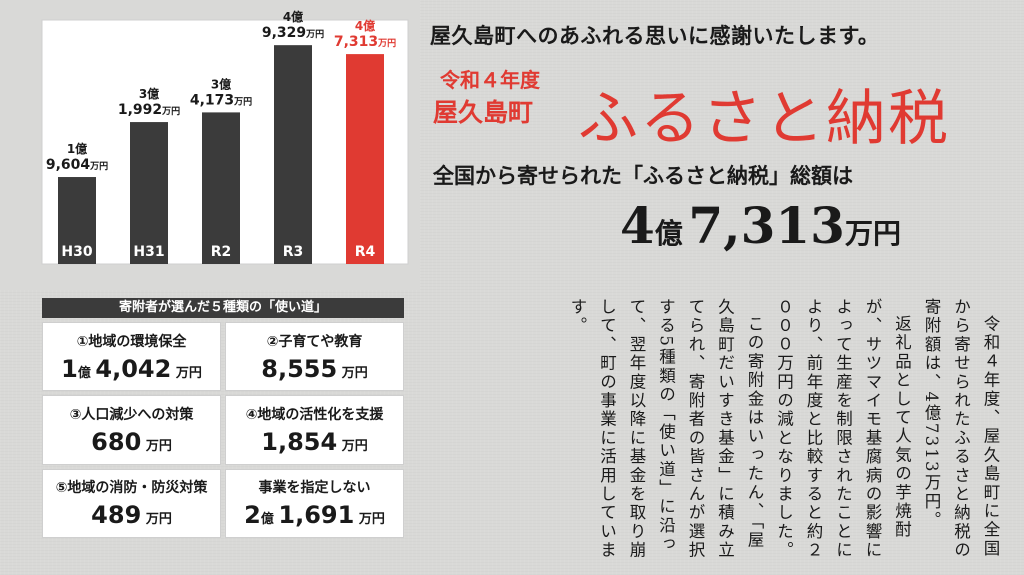 This screenshot has height=575, width=1024. Describe the element at coordinates (637, 225) in the screenshot. I see `total-oku-number: 4` at that location.